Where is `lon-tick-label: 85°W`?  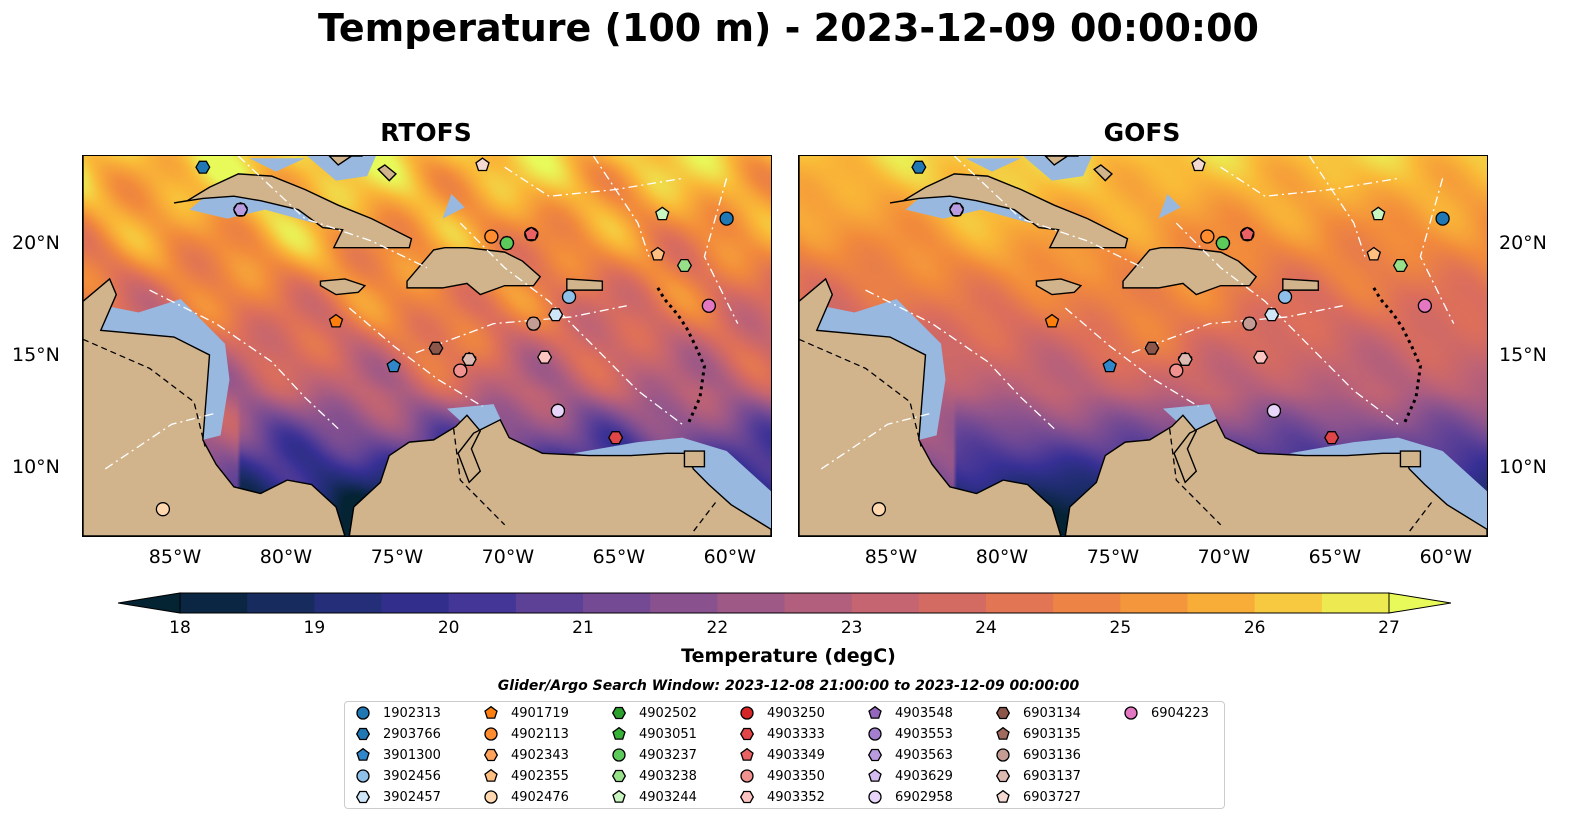
lon-tick-label: 85°W is located at coordinates (175, 557).